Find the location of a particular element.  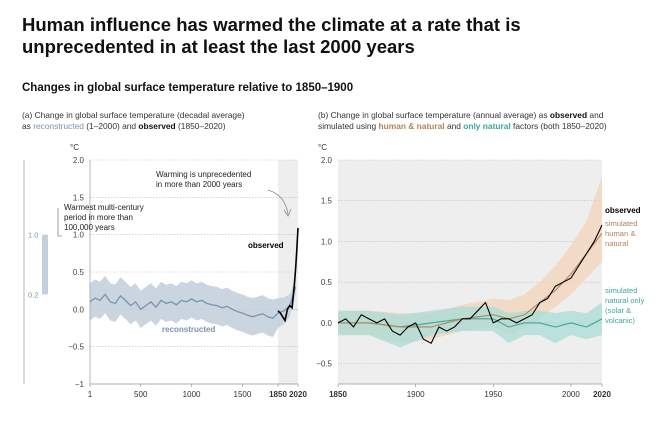

panel-a-unit: °C is located at coordinates (74, 147).